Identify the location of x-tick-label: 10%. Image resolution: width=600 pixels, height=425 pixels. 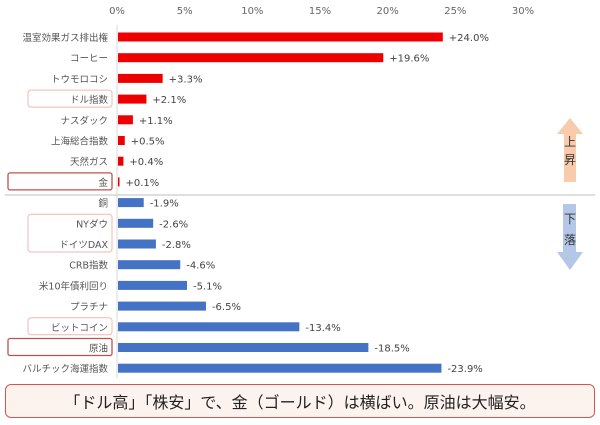
(252, 11).